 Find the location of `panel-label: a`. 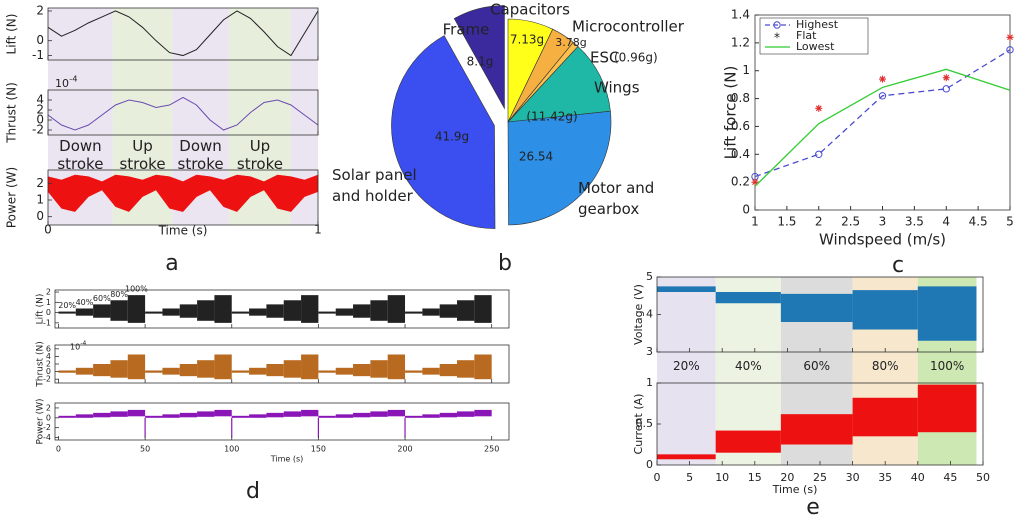

panel-label: a is located at coordinates (171, 263).